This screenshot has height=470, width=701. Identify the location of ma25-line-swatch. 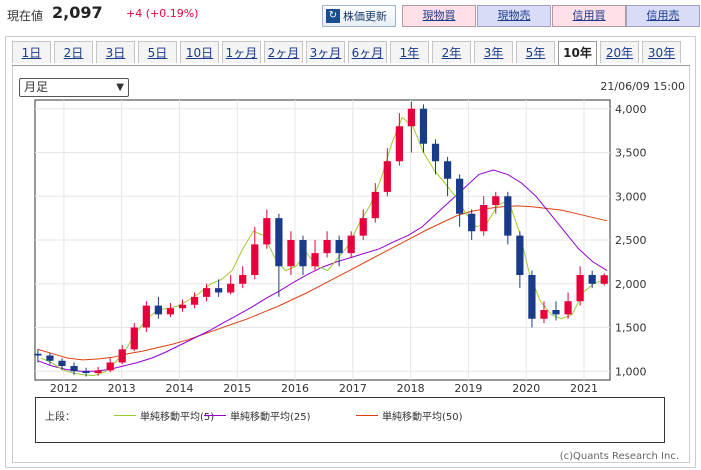
(215, 415).